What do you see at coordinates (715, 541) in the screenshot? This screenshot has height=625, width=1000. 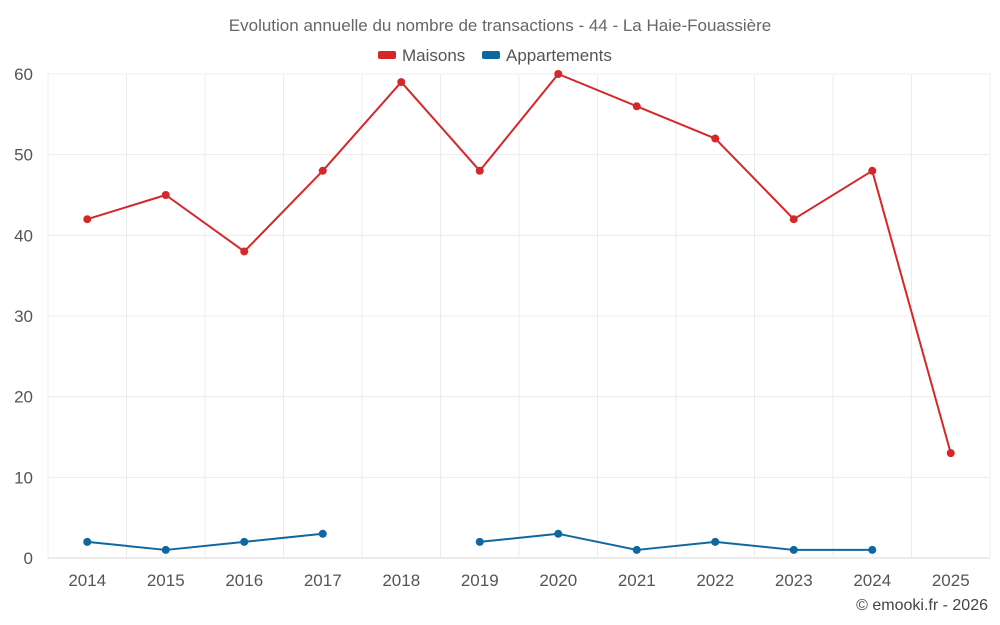 I see `data-point-appartements-2022` at bounding box center [715, 541].